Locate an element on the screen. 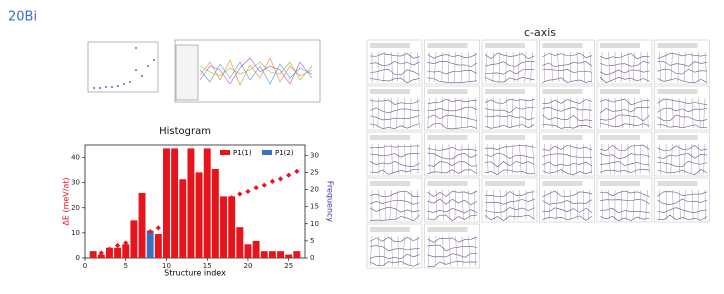 The height and width of the screenshot is (294, 724). mini-line is located at coordinates (256, 71).